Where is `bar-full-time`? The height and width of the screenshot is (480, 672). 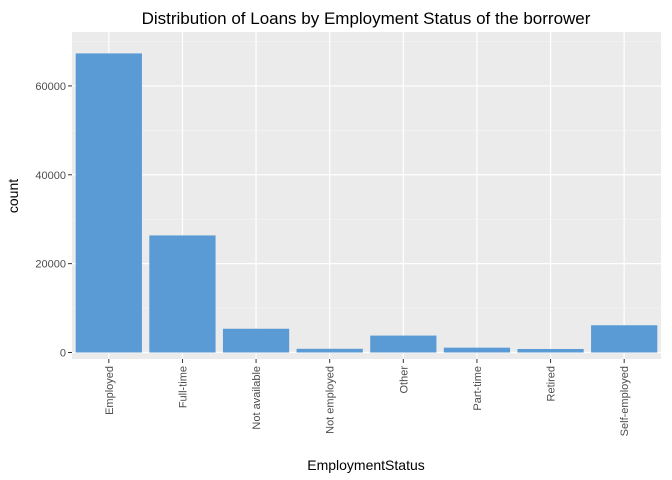 bar-full-time is located at coordinates (182, 294).